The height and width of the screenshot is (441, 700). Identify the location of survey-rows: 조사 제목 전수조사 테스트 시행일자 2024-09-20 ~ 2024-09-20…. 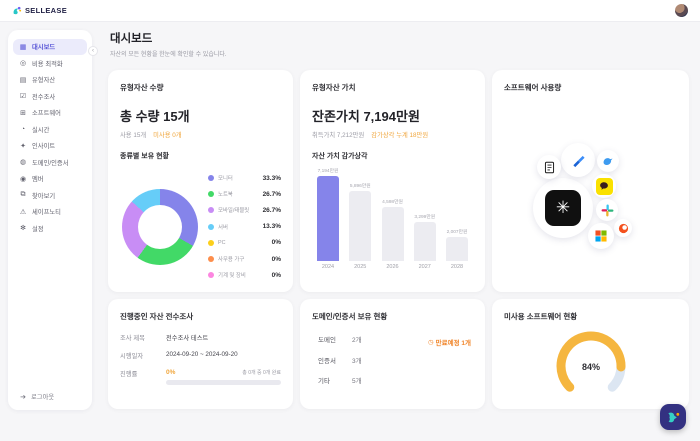
(200, 359).